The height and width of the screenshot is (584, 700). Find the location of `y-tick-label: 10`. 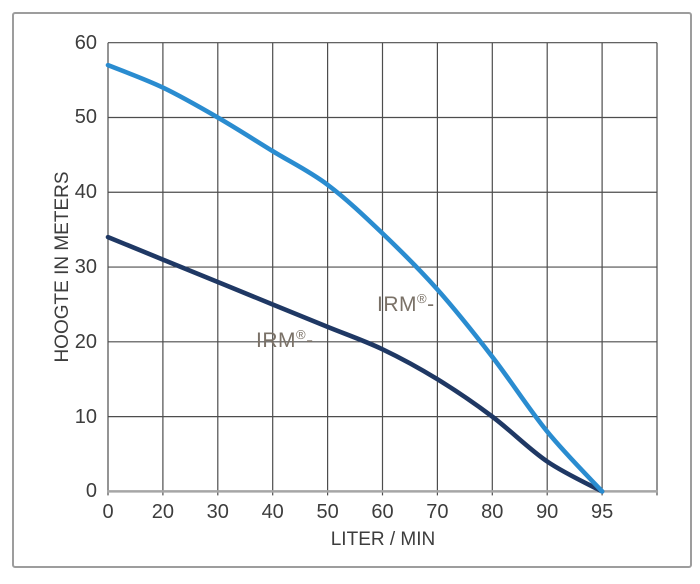

y-tick-label: 10 is located at coordinates (85, 416).